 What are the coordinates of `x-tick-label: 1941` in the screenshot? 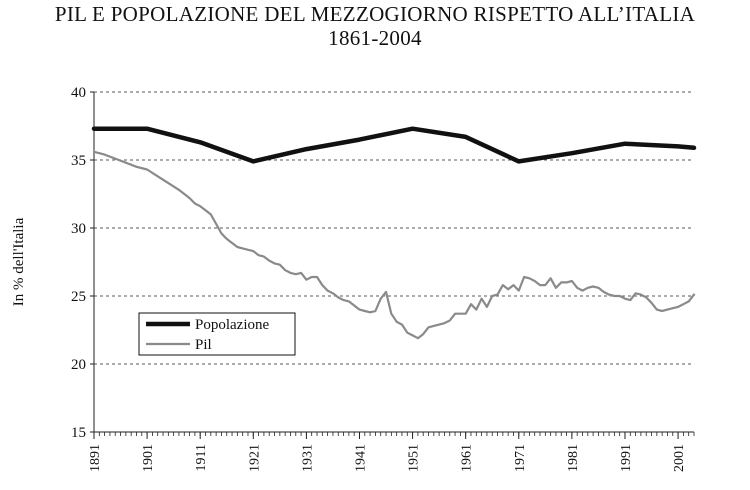 It's located at (360, 458).